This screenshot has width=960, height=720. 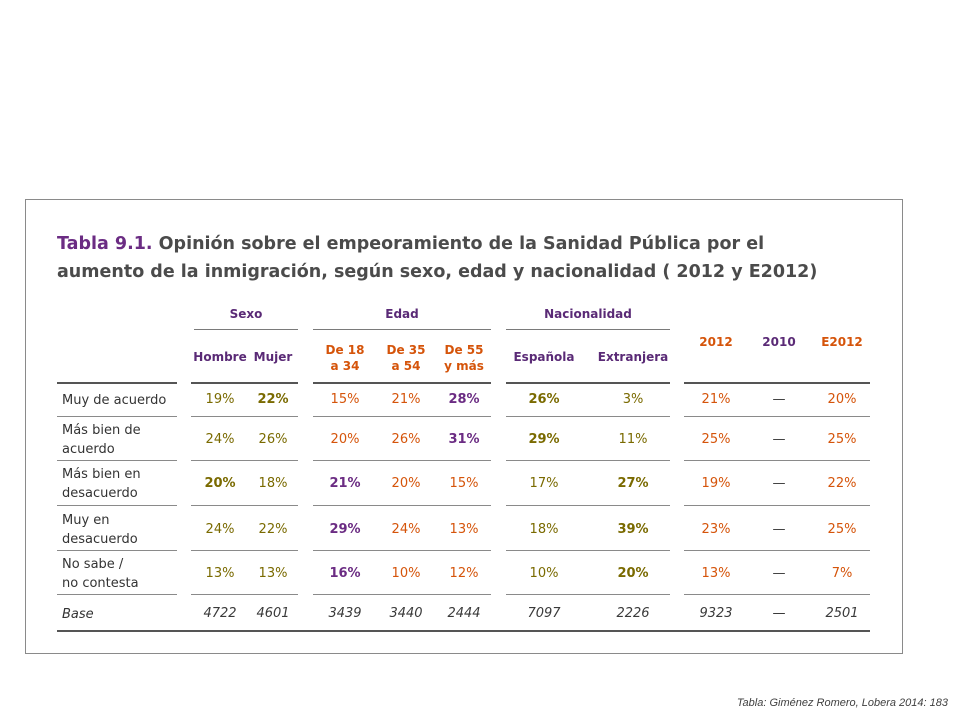 What do you see at coordinates (544, 613) in the screenshot?
I see `table-cell: 7097` at bounding box center [544, 613].